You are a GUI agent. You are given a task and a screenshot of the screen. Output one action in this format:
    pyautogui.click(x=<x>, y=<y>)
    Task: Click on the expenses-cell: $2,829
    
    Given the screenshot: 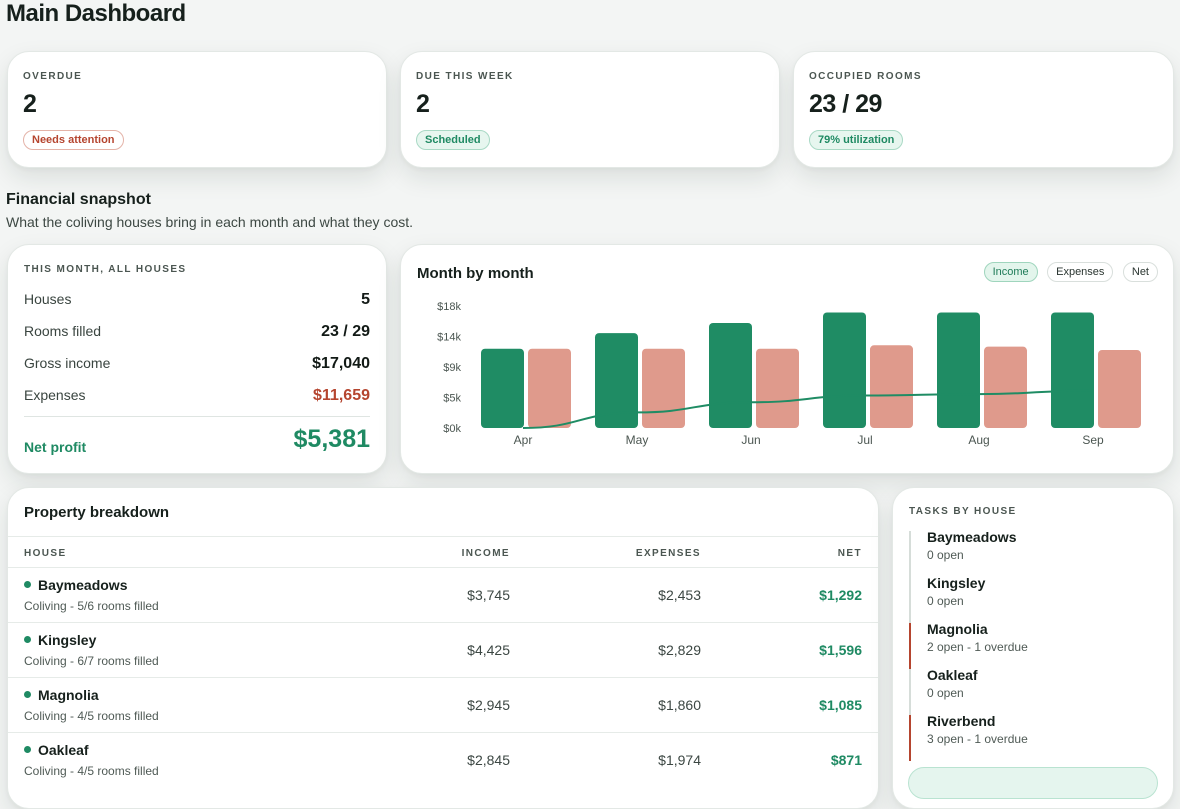 What is the action you would take?
    pyautogui.click(x=679, y=650)
    